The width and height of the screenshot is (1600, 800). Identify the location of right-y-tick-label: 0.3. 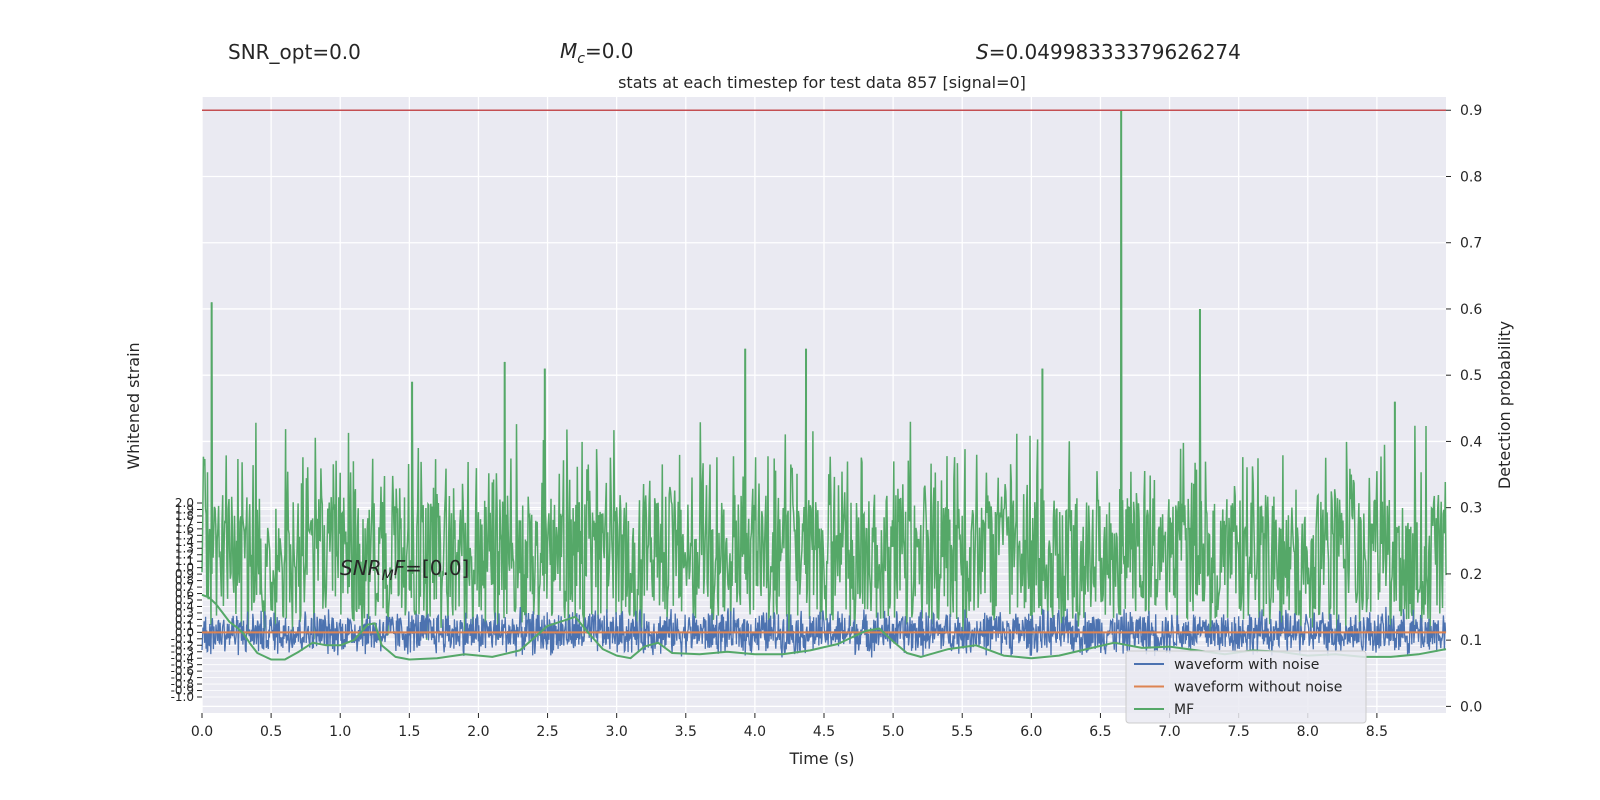
(1471, 509).